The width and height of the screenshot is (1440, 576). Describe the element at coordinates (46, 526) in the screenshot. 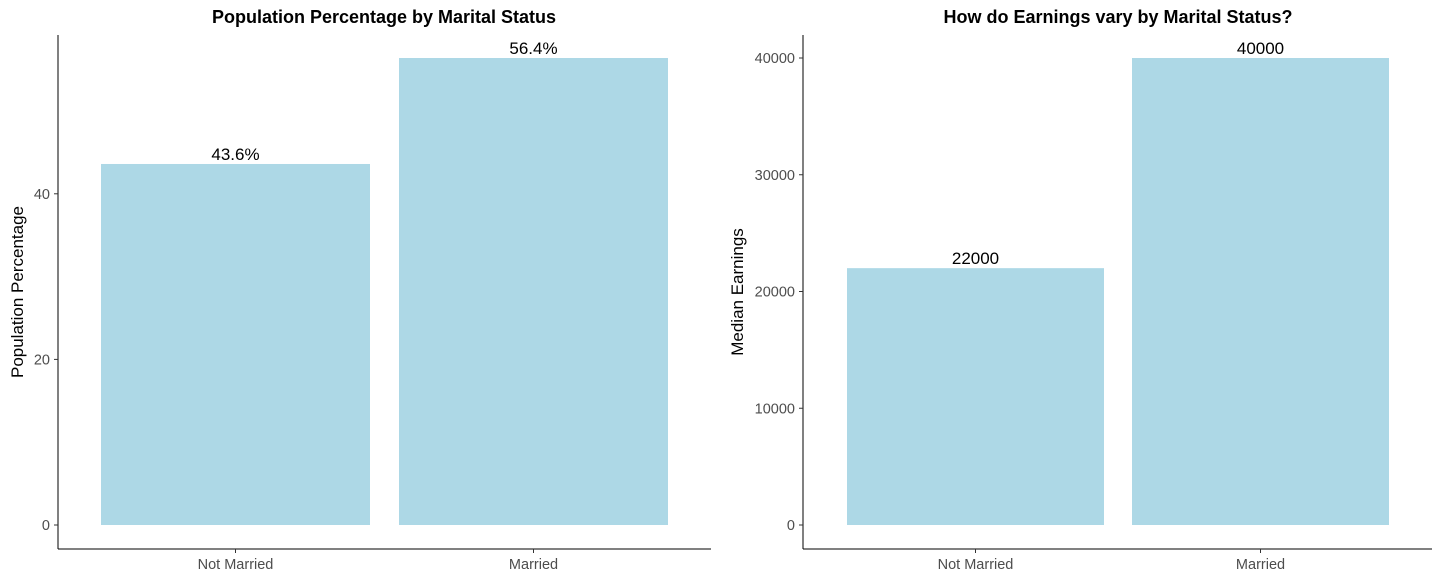

I see `population-y-tick-label: 0` at that location.